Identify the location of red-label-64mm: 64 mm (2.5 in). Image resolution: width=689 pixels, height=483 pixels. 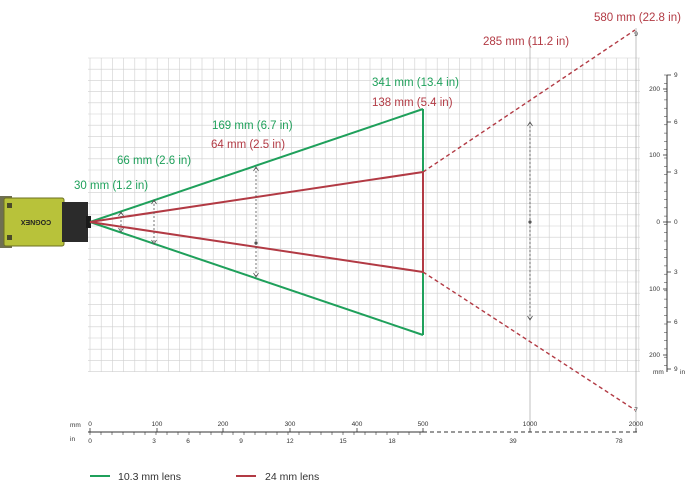
(248, 145).